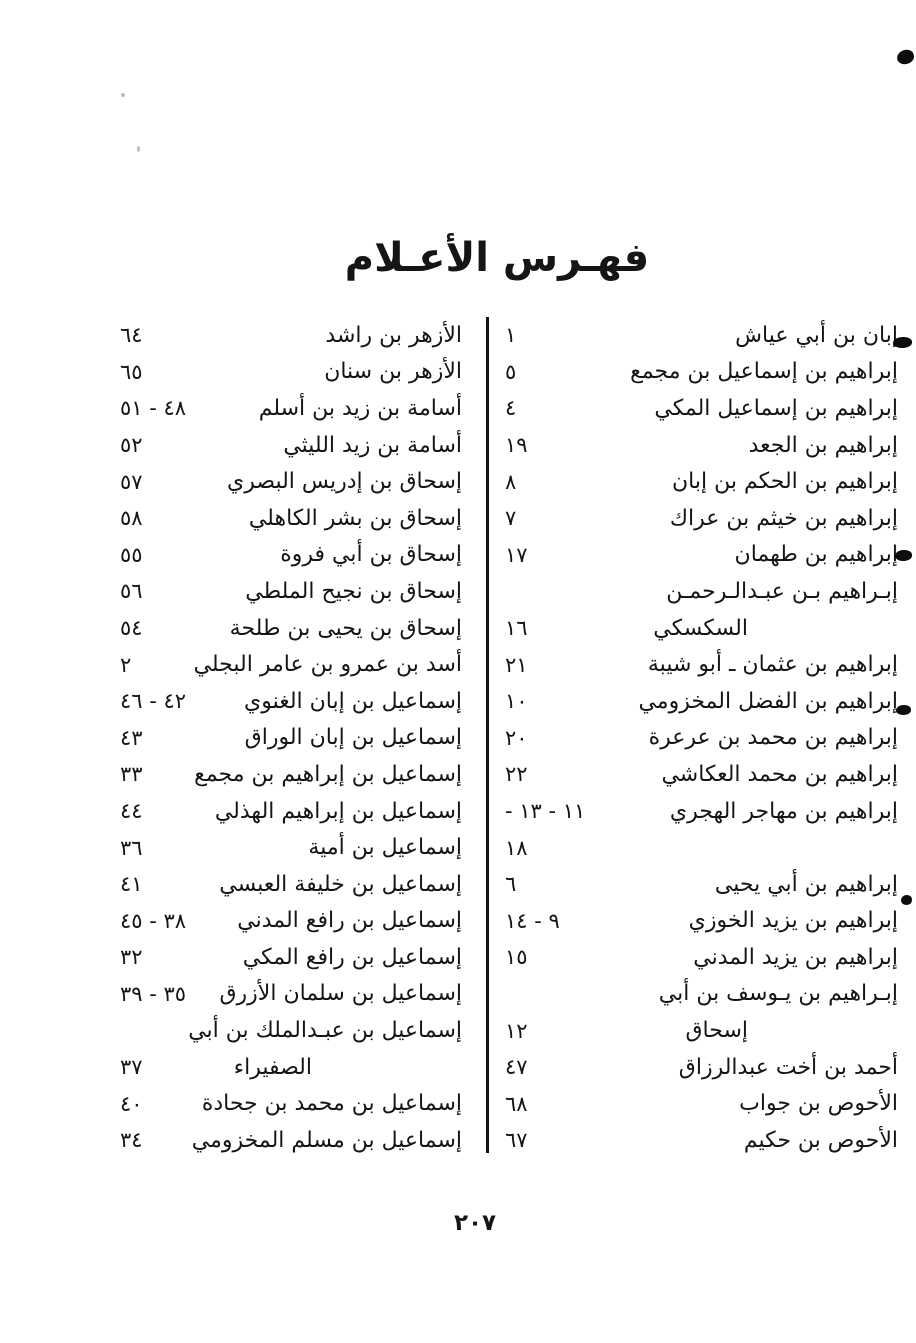  Describe the element at coordinates (291, 591) in the screenshot. I see `index-row: إسحاق بن نجيح الملطي ٥٦` at that location.